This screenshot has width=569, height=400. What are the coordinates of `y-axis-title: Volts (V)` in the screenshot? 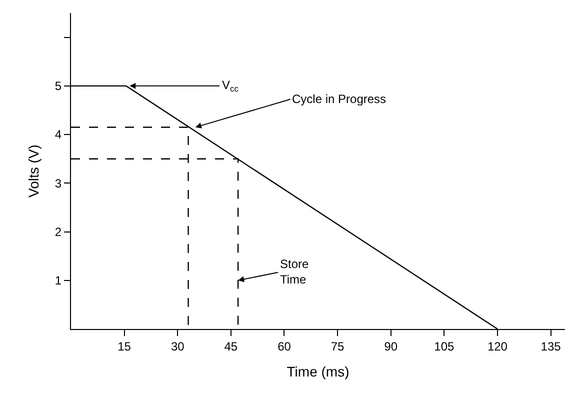 It's located at (34, 171).